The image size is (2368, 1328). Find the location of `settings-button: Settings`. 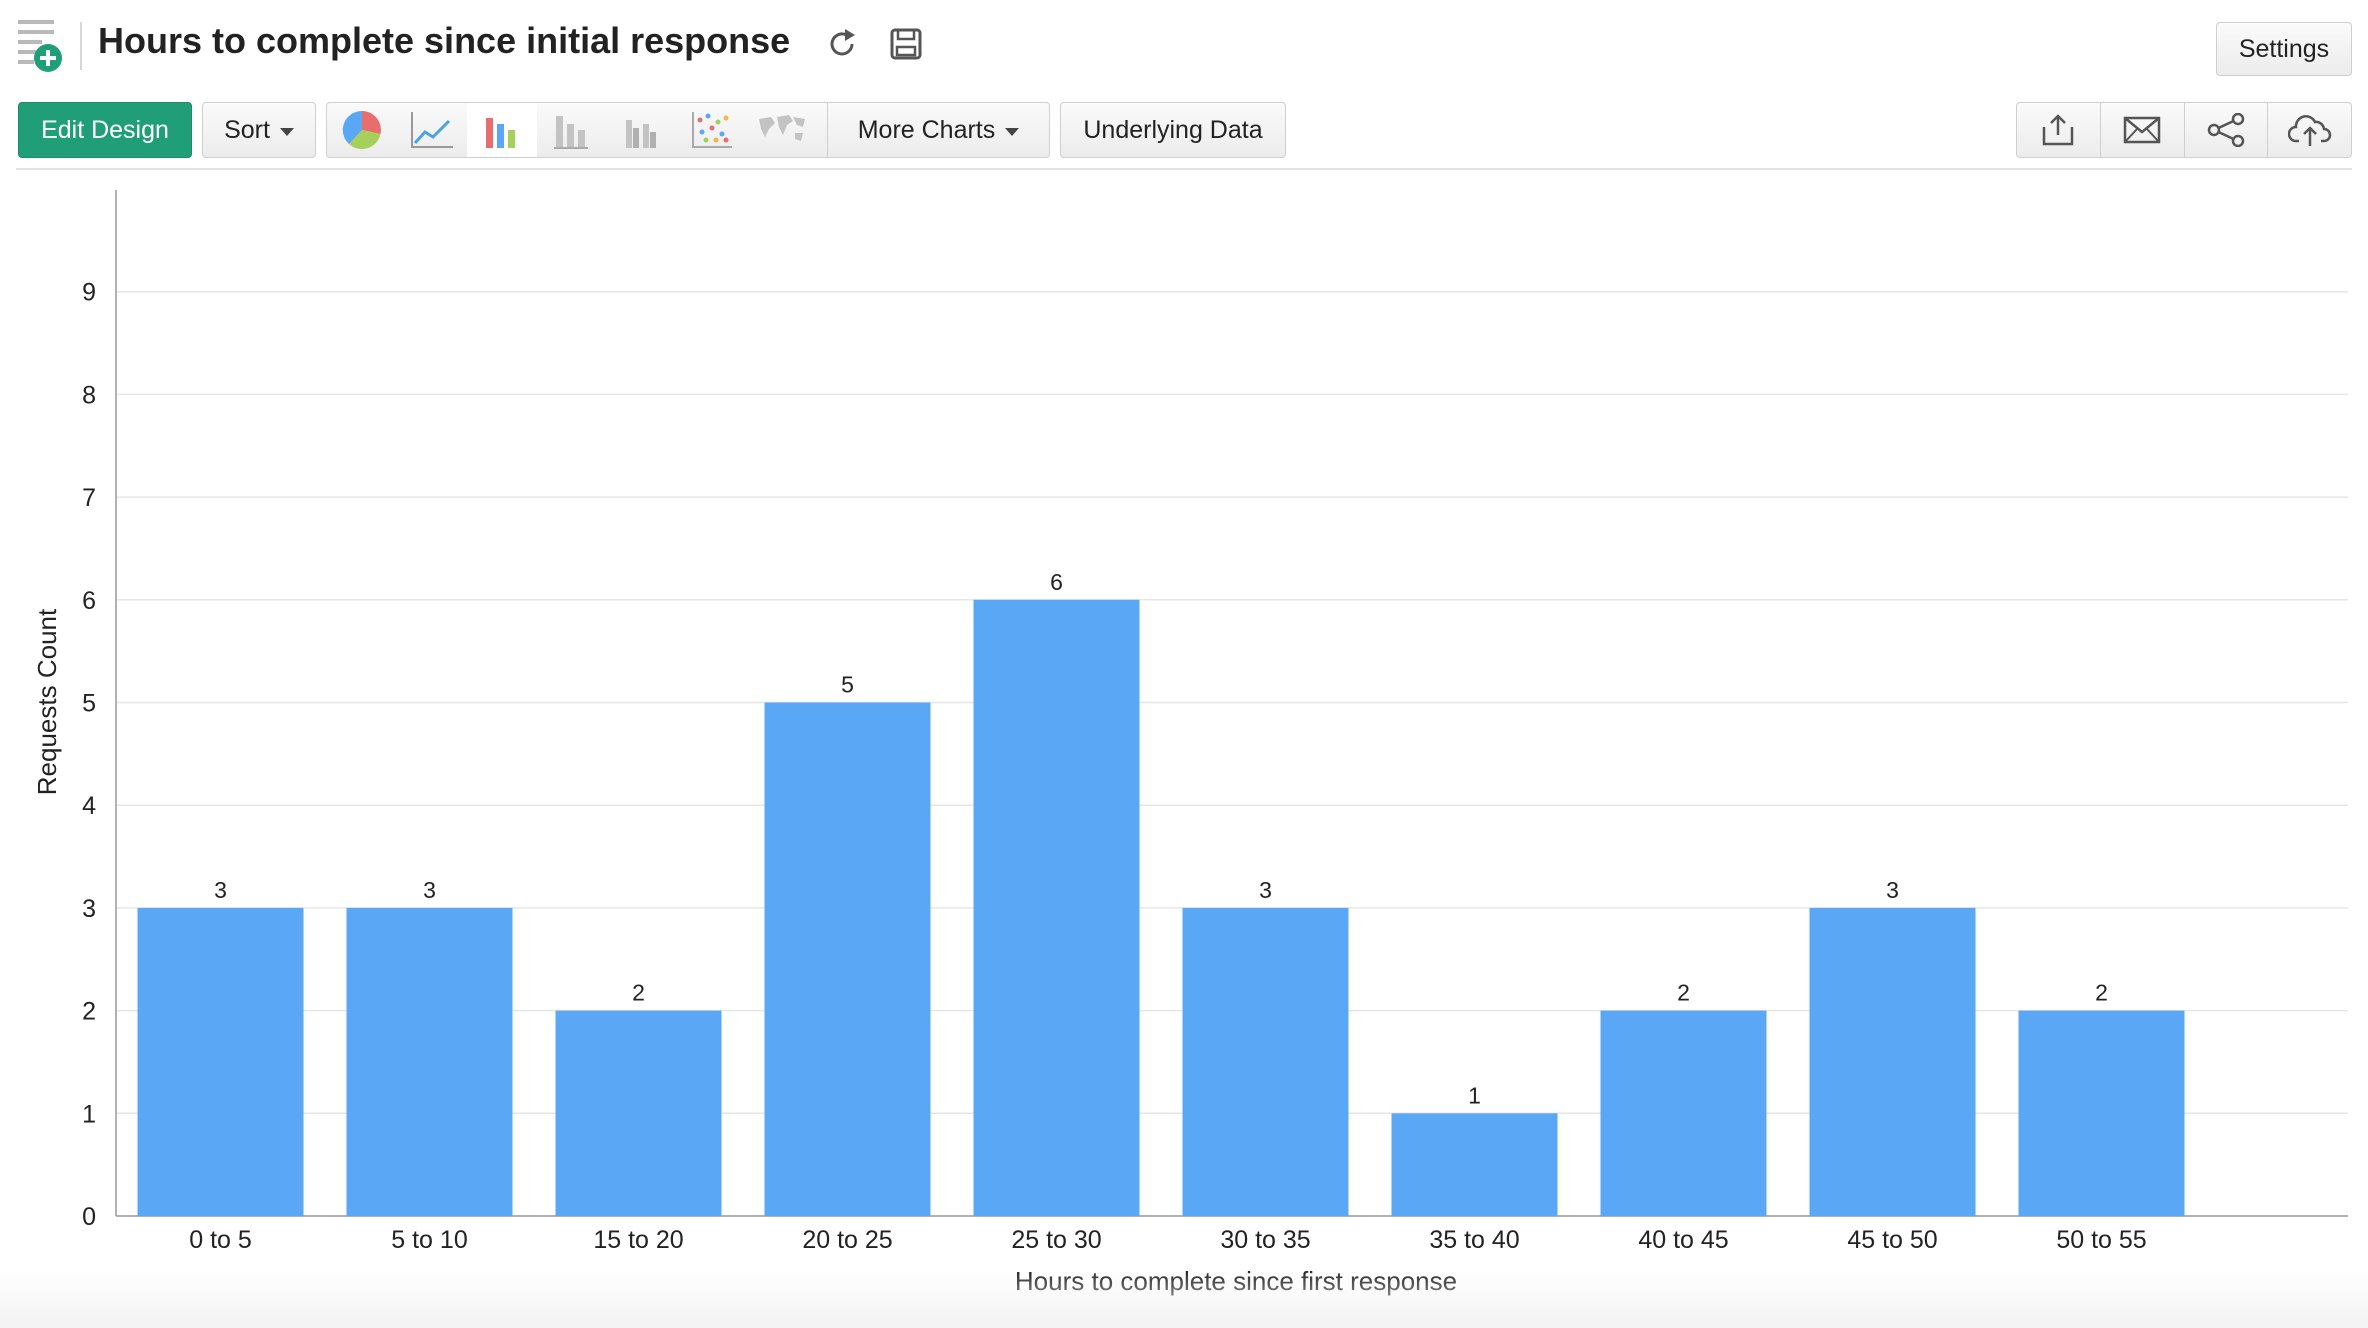

settings-button: Settings is located at coordinates (2284, 49).